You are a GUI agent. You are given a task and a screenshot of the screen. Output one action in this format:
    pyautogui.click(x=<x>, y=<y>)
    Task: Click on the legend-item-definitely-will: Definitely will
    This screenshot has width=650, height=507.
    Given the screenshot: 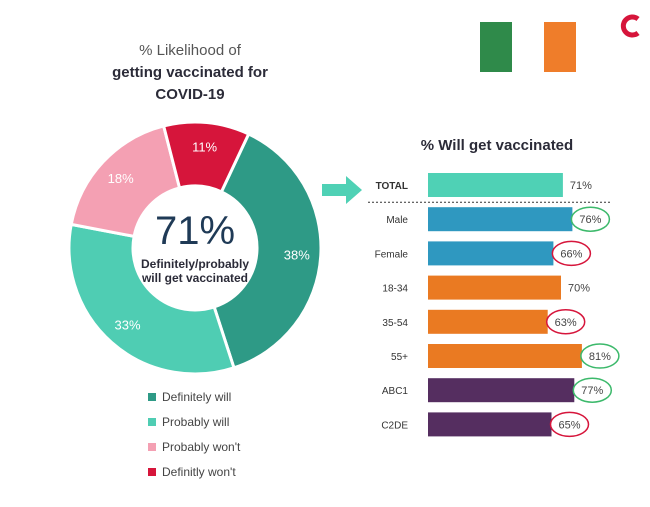 What is the action you would take?
    pyautogui.click(x=194, y=396)
    